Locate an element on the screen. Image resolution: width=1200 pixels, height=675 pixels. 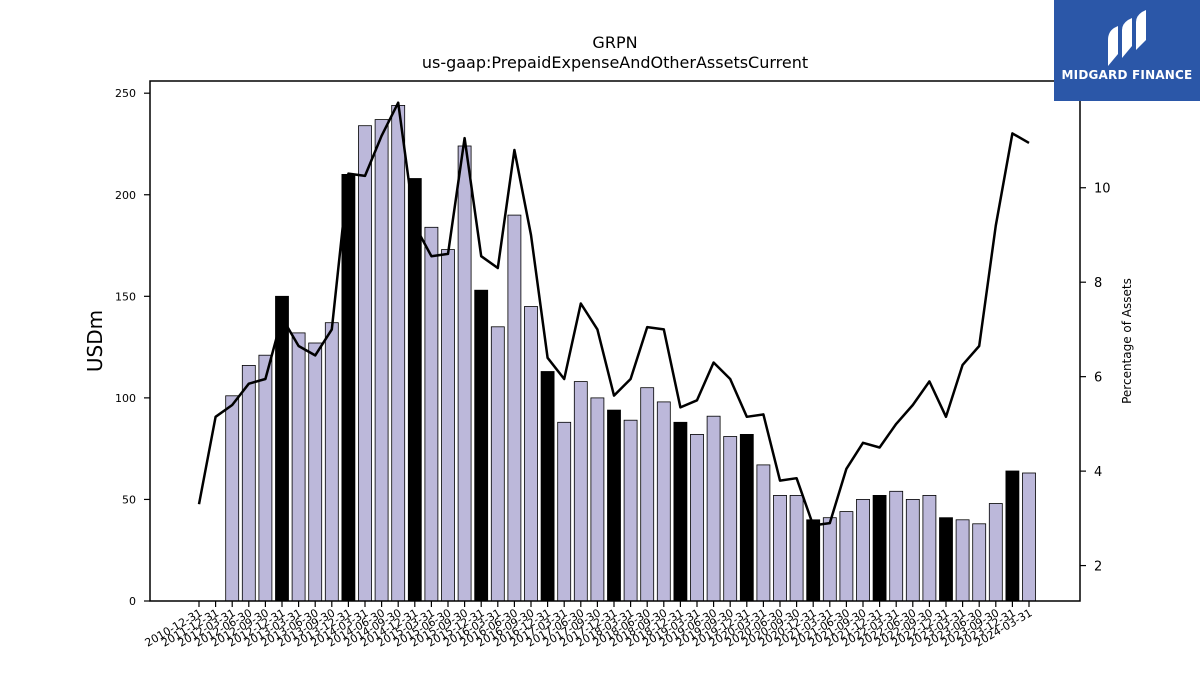
midgard-logo-icon is located at coordinates (1127, 38).